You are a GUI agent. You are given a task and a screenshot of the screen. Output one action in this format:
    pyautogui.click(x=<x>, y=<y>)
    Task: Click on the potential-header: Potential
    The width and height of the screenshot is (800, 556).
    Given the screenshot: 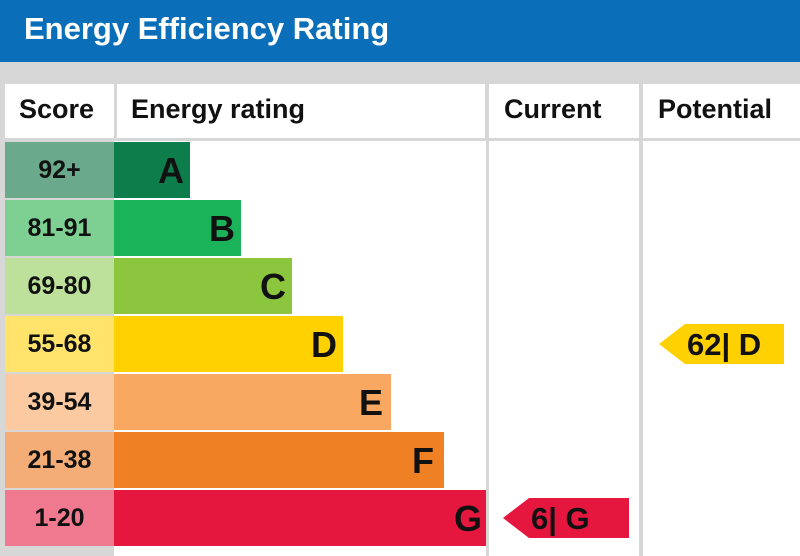 What is the action you would take?
    pyautogui.click(x=715, y=109)
    